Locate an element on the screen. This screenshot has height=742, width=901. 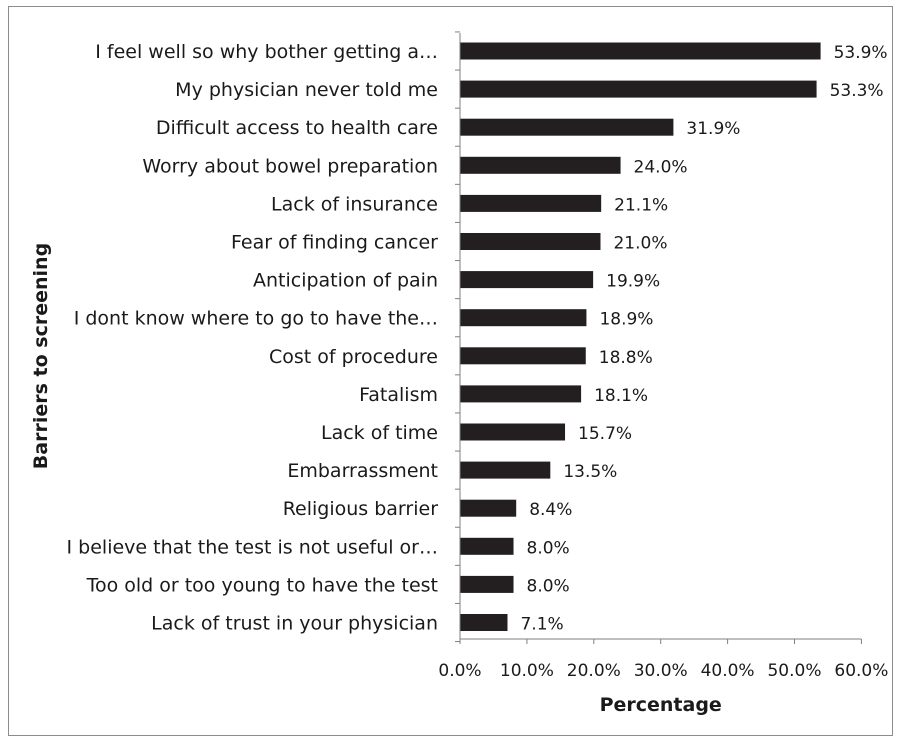
value-label-7: 18.9% is located at coordinates (626, 320).